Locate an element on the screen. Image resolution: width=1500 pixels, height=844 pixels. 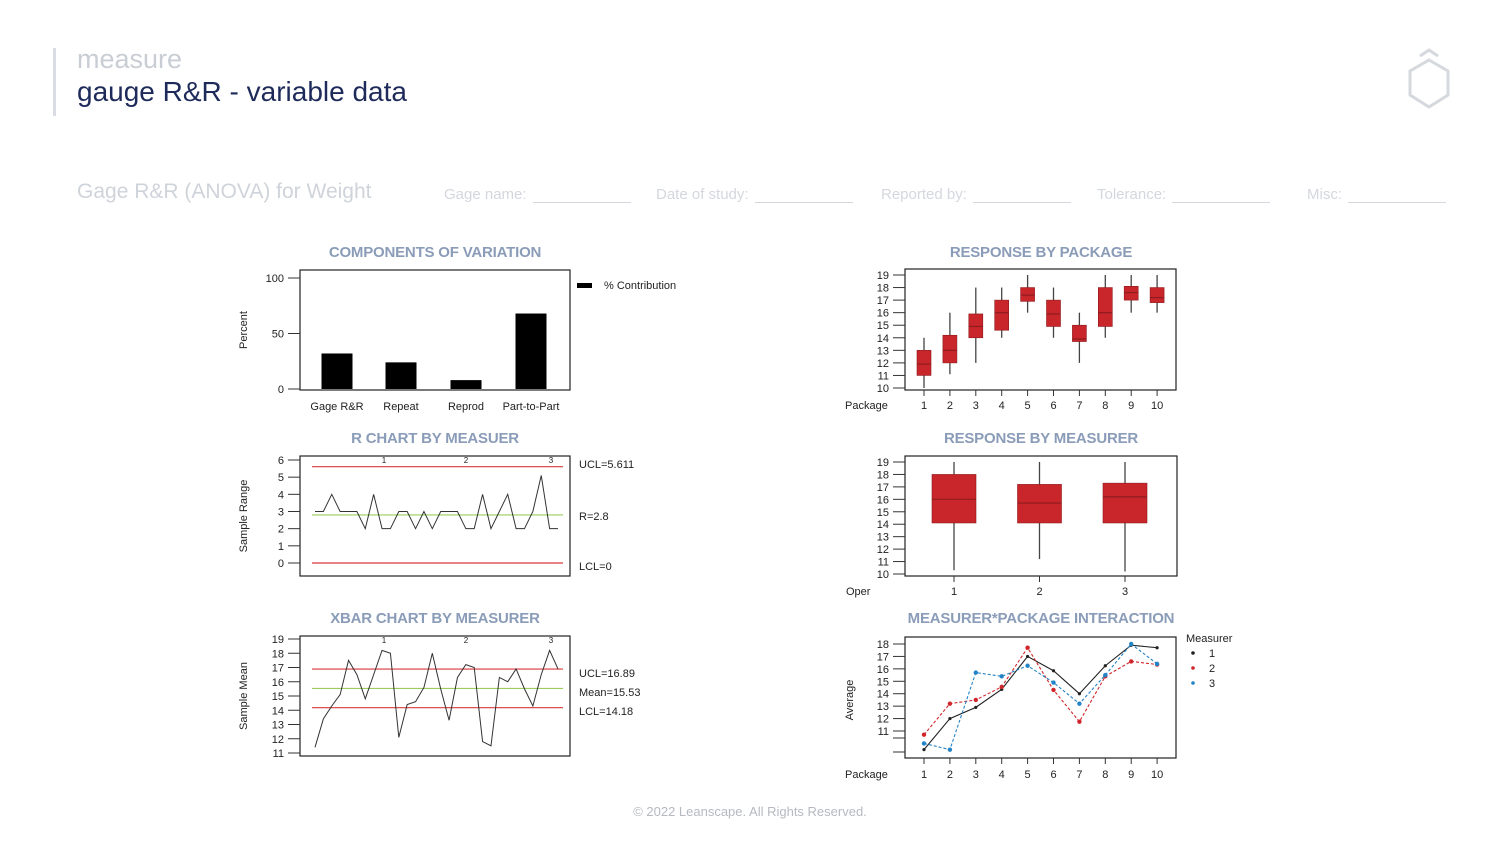
x-tick-label: 4 is located at coordinates (1002, 775).